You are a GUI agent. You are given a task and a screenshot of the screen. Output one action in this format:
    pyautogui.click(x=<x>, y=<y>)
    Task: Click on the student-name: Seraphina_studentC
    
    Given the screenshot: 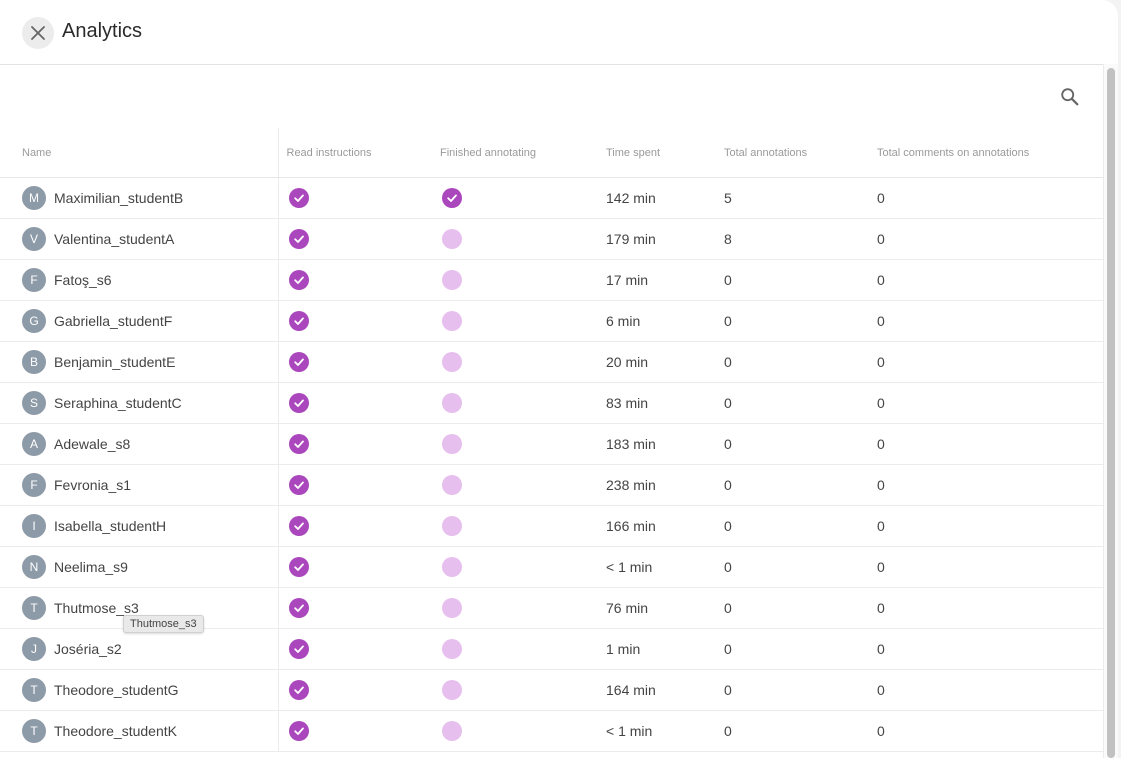 What is the action you would take?
    pyautogui.click(x=118, y=403)
    